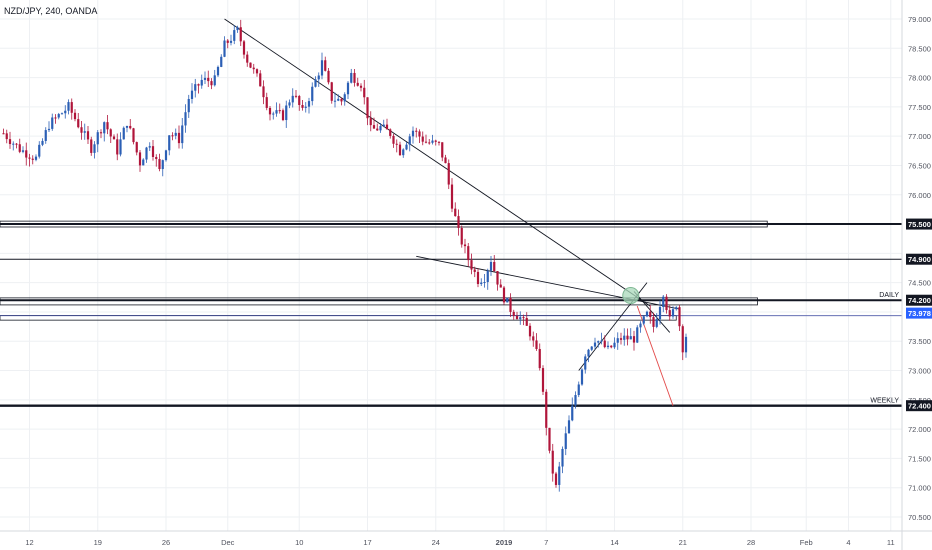 Image resolution: width=932 pixels, height=550 pixels. Describe the element at coordinates (919, 283) in the screenshot. I see `y-tick-label: 74.500` at that location.